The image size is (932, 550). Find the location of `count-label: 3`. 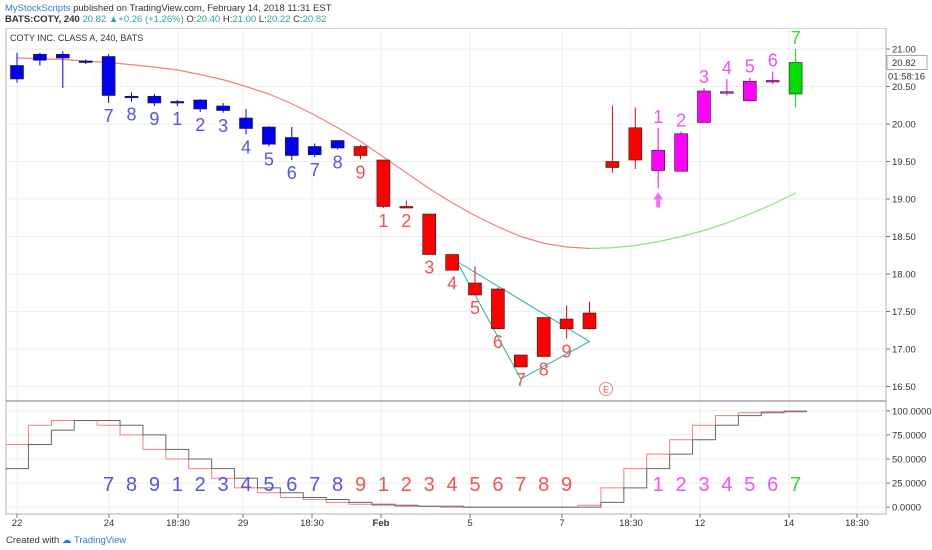

count-label: 3 is located at coordinates (223, 126).